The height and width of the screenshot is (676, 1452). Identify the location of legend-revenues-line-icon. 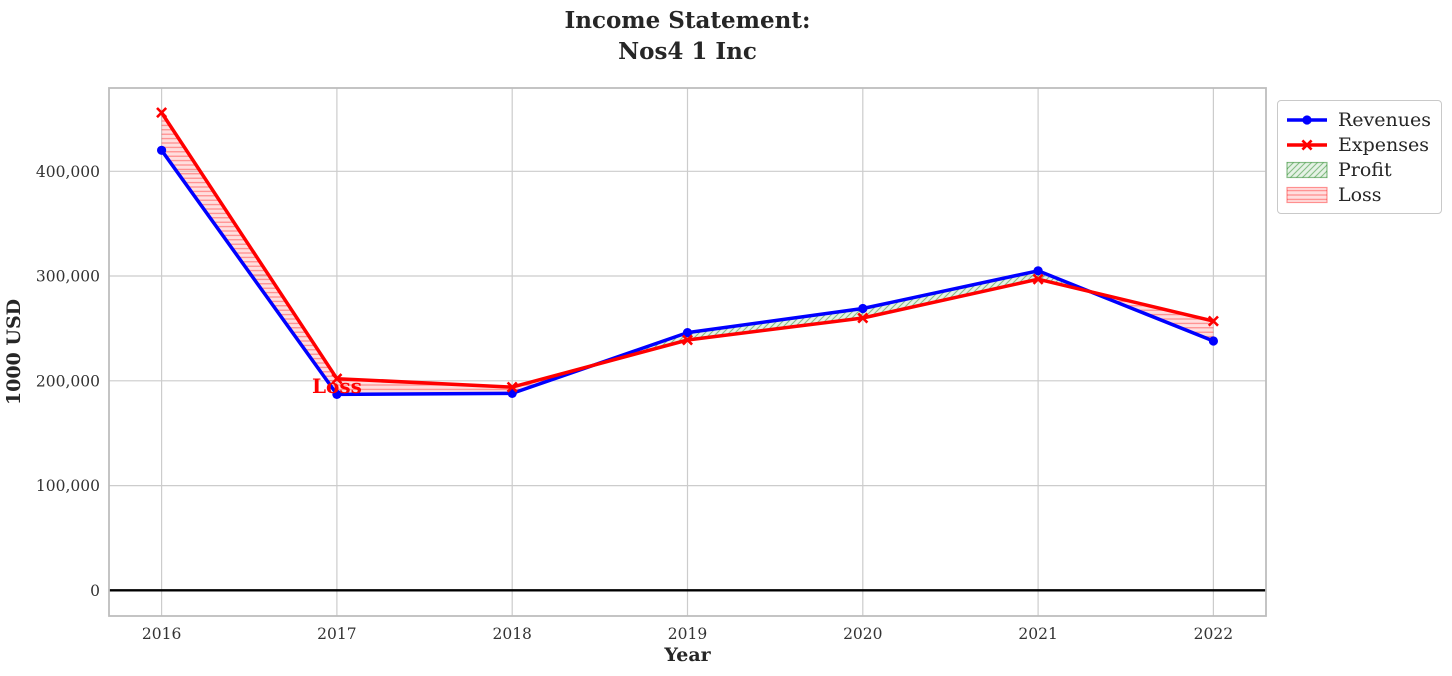
(1307, 119).